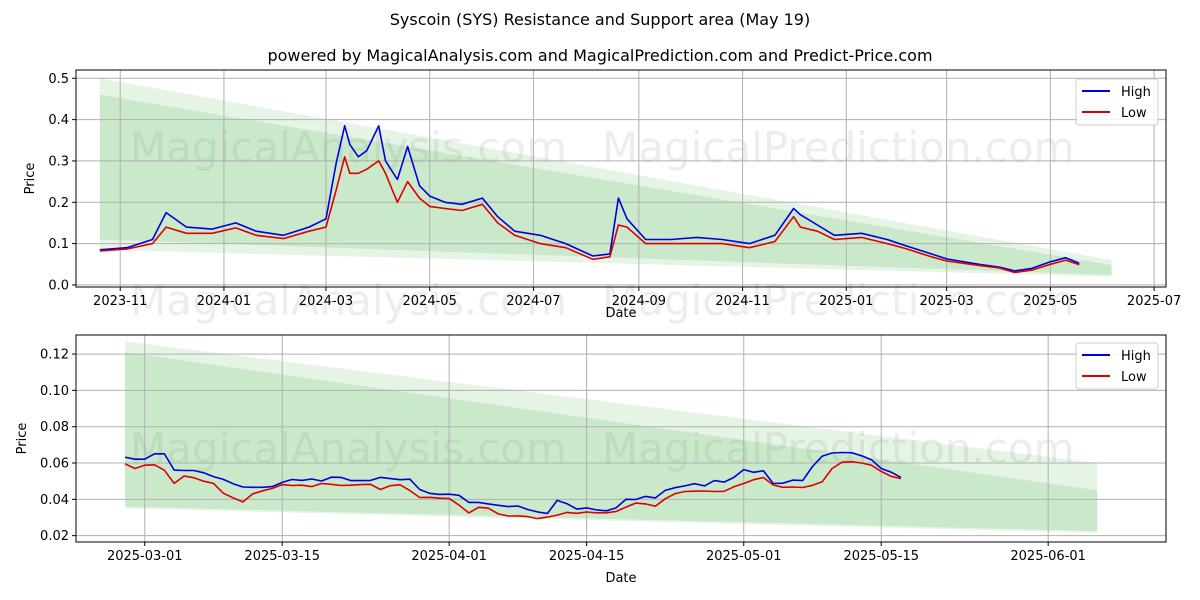 This screenshot has width=1200, height=600. What do you see at coordinates (54, 500) in the screenshot?
I see `y-tick-label: 0.04` at bounding box center [54, 500].